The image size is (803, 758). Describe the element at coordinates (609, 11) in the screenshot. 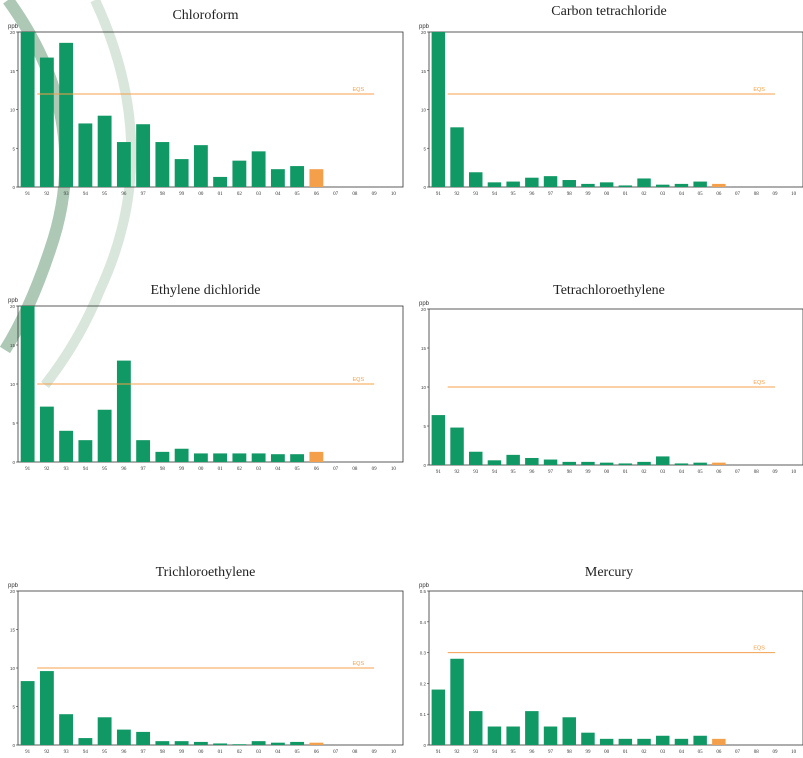

I see `chart-title: Carbon tetrachloride` at that location.